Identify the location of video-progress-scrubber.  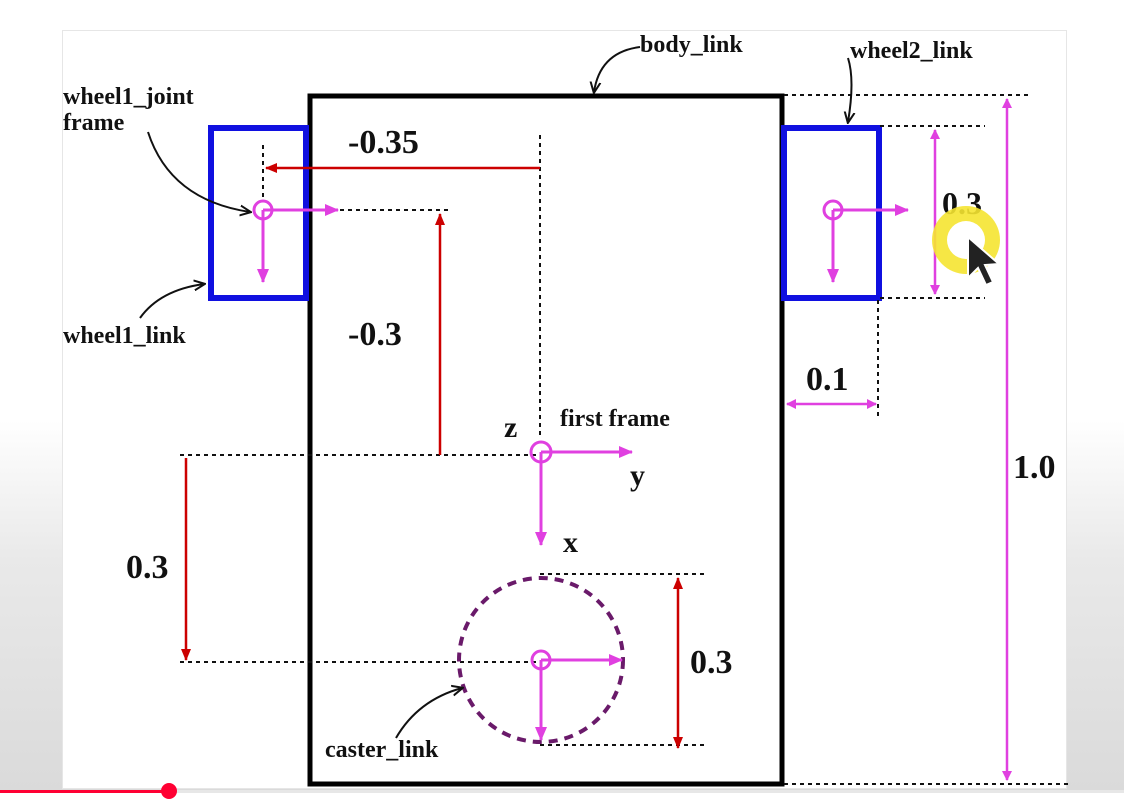
(168, 791).